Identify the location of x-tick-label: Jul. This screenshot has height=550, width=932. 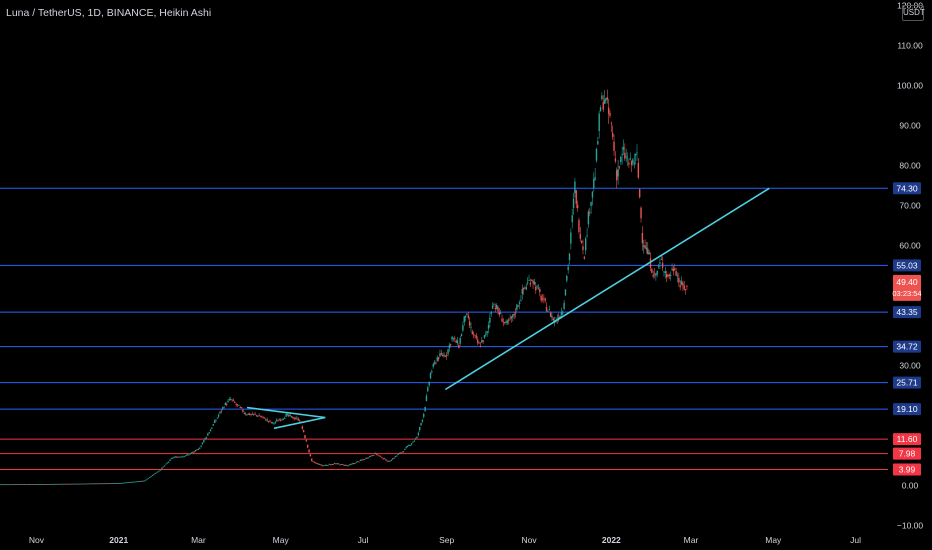
(363, 540).